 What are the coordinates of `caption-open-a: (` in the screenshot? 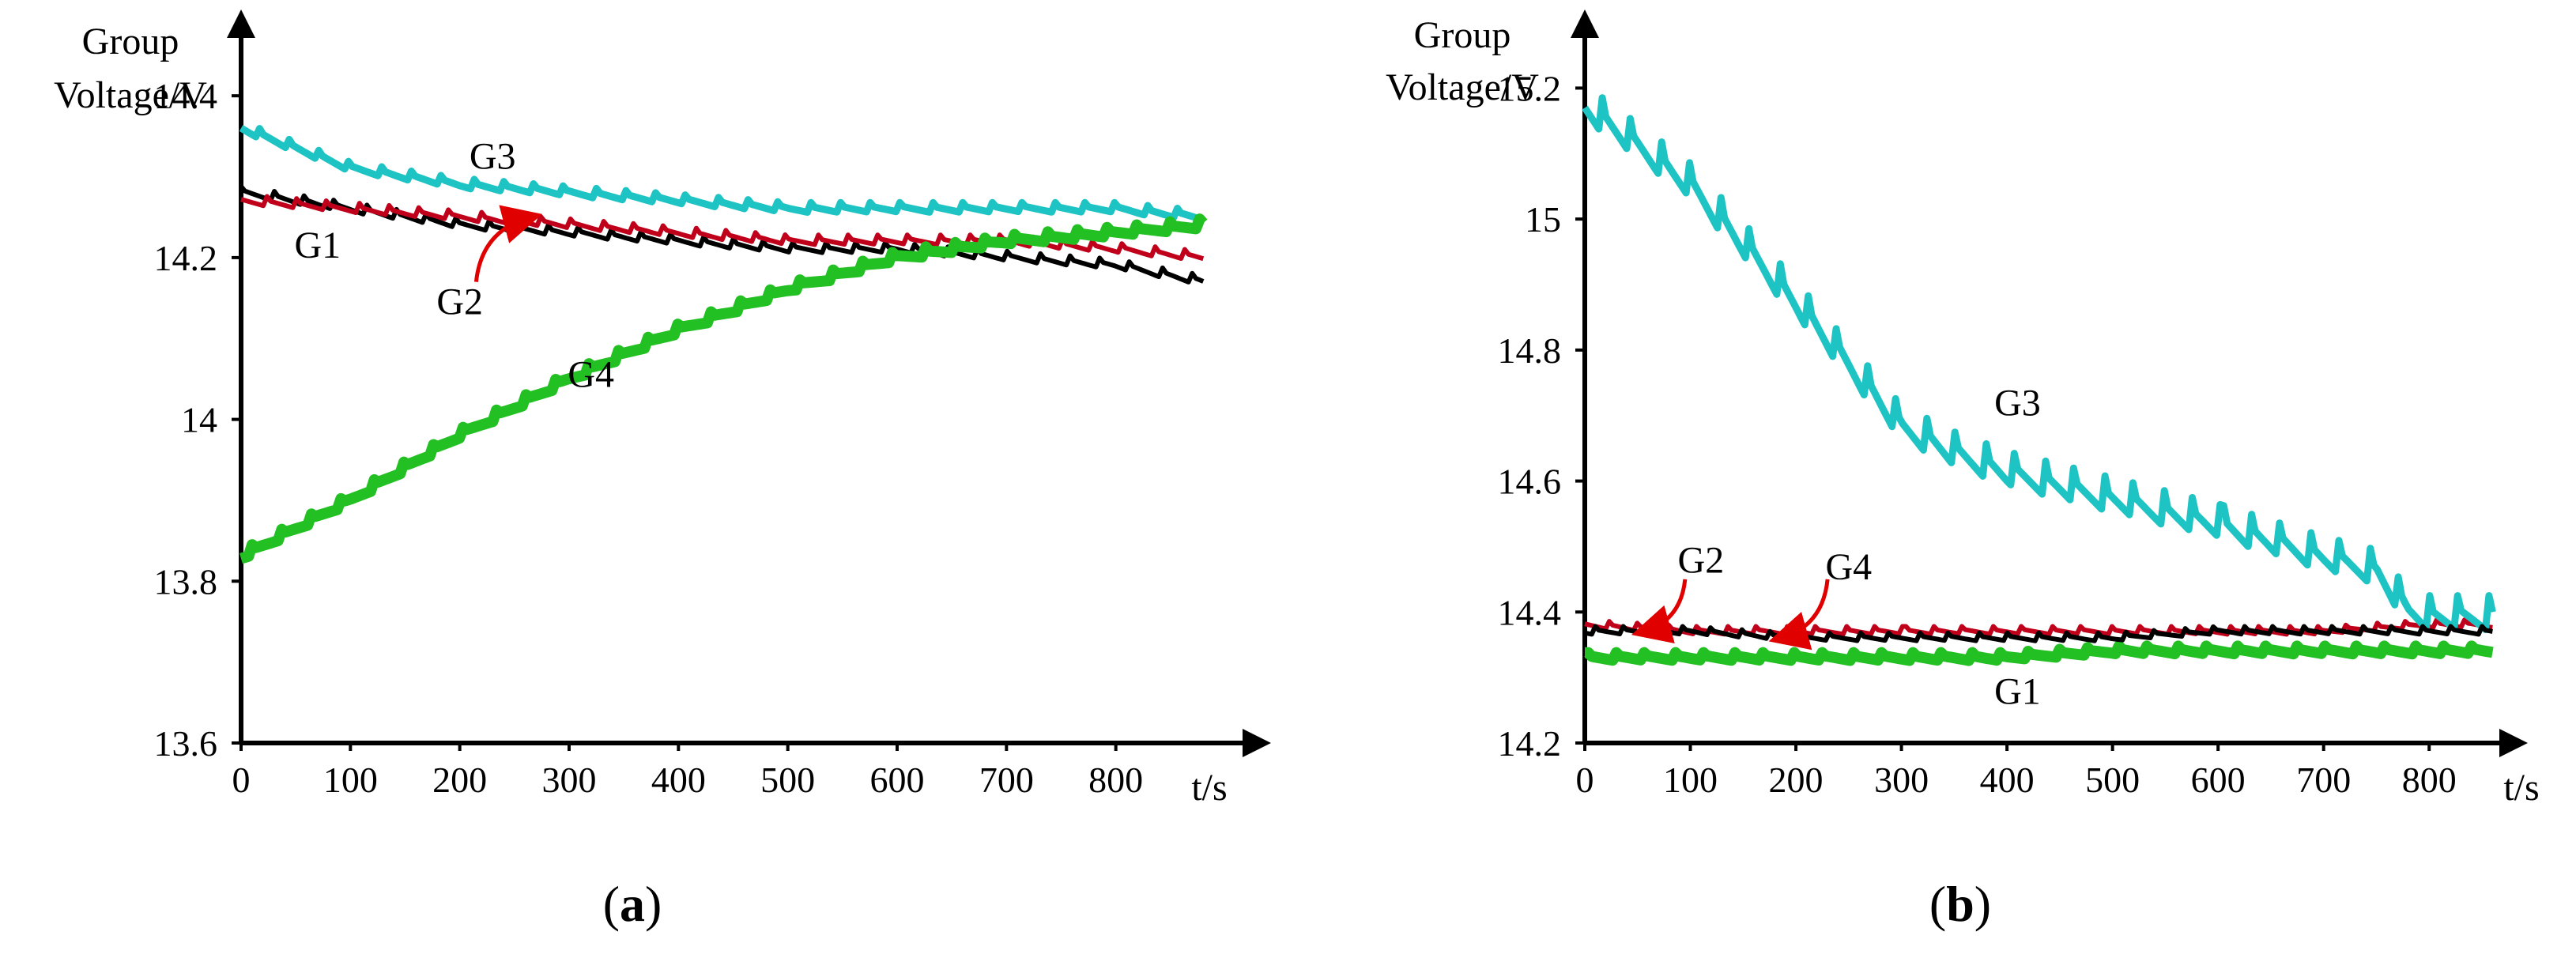 It's located at (611, 904).